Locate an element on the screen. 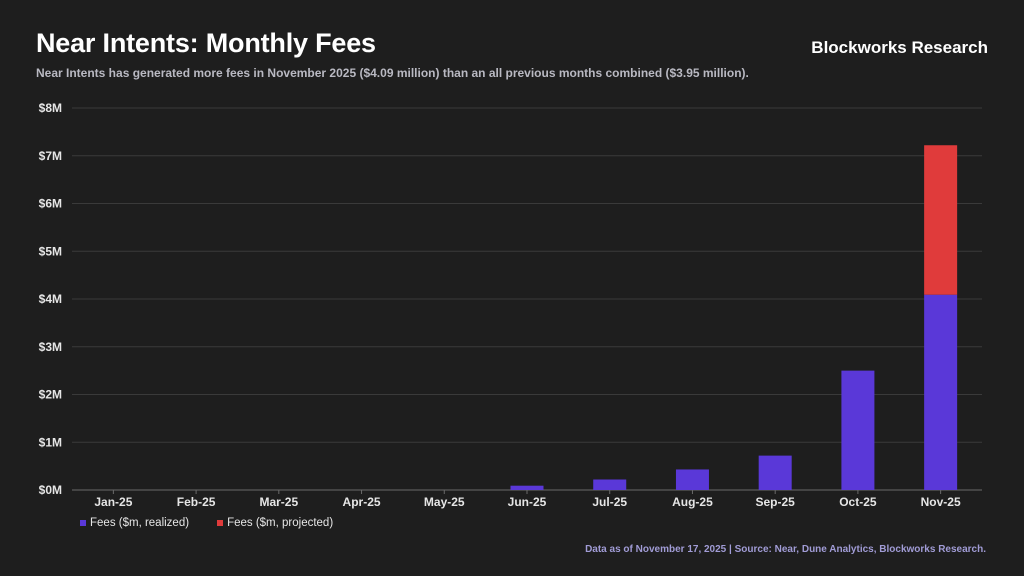 Image resolution: width=1024 pixels, height=576 pixels. y-tick-label: $5M is located at coordinates (50, 251).